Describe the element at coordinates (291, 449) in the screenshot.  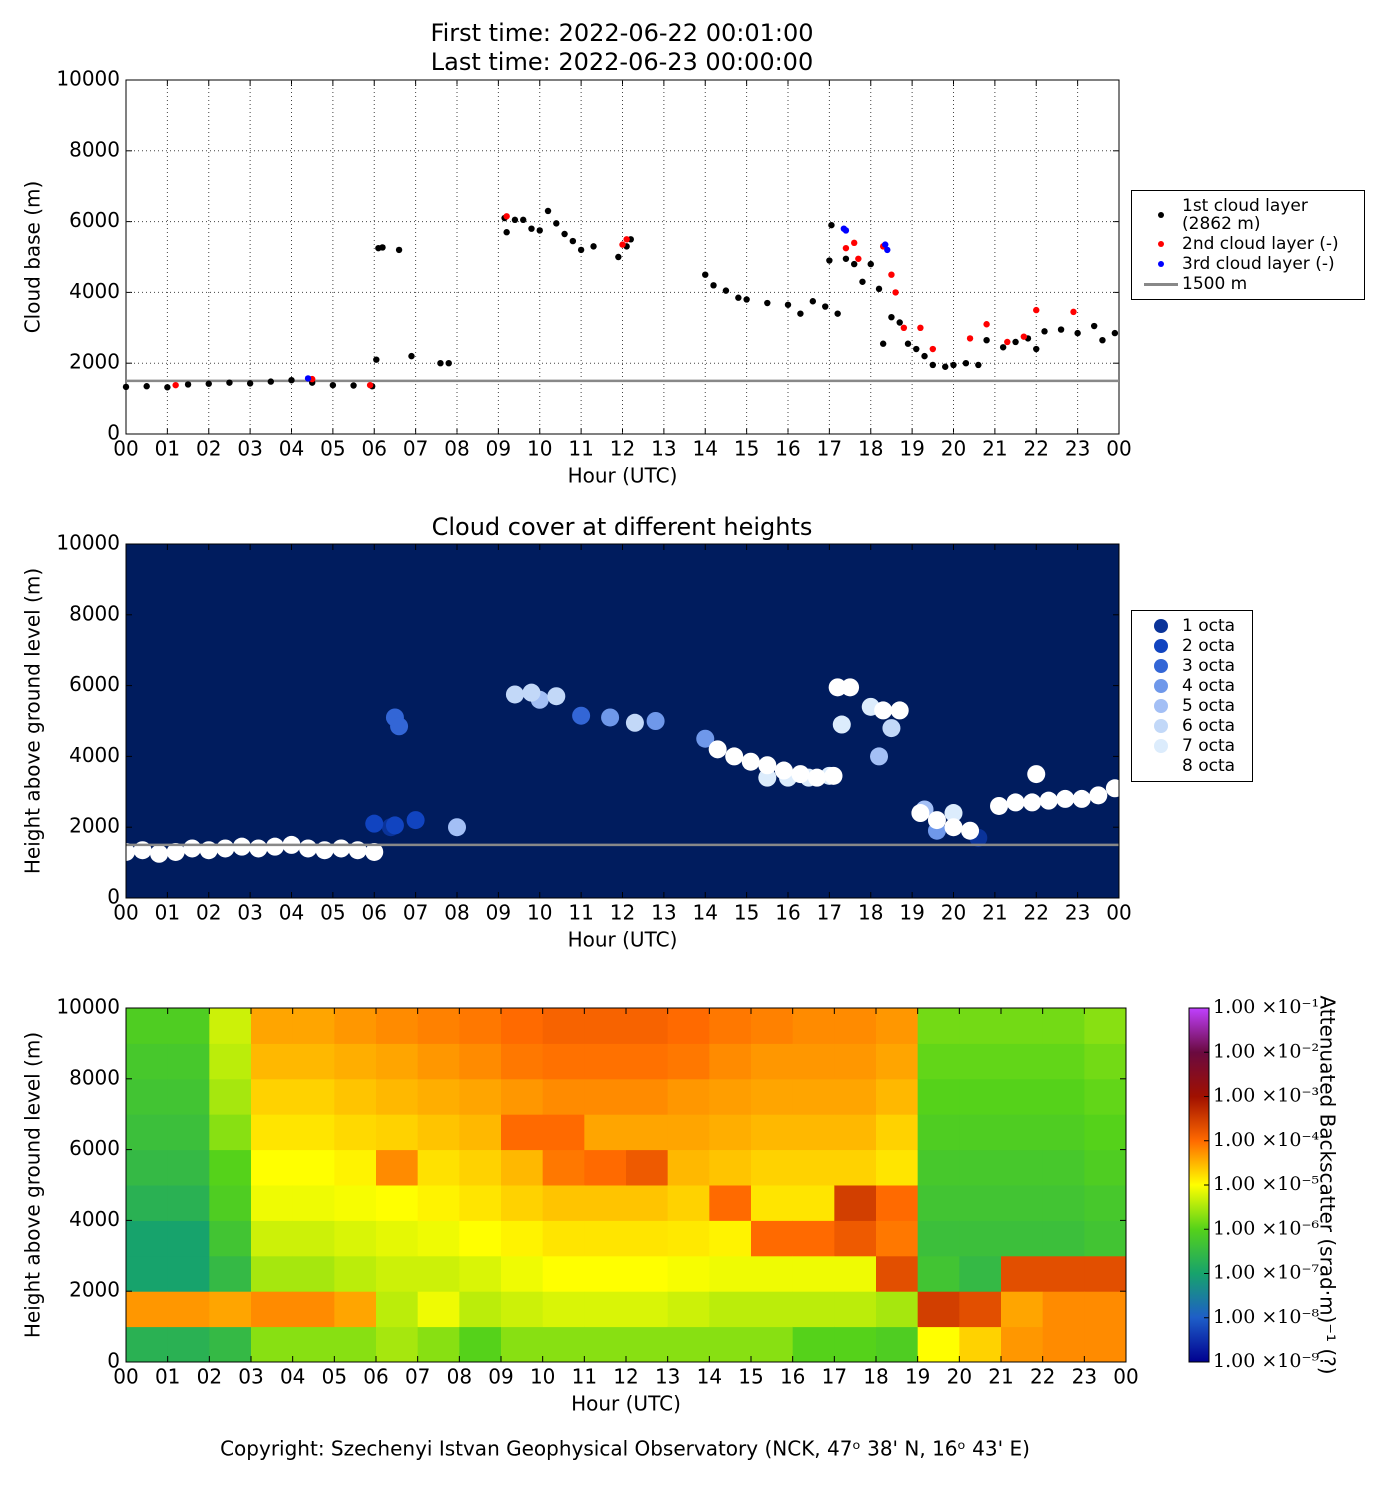
I see `x-tick-label: 04` at that location.